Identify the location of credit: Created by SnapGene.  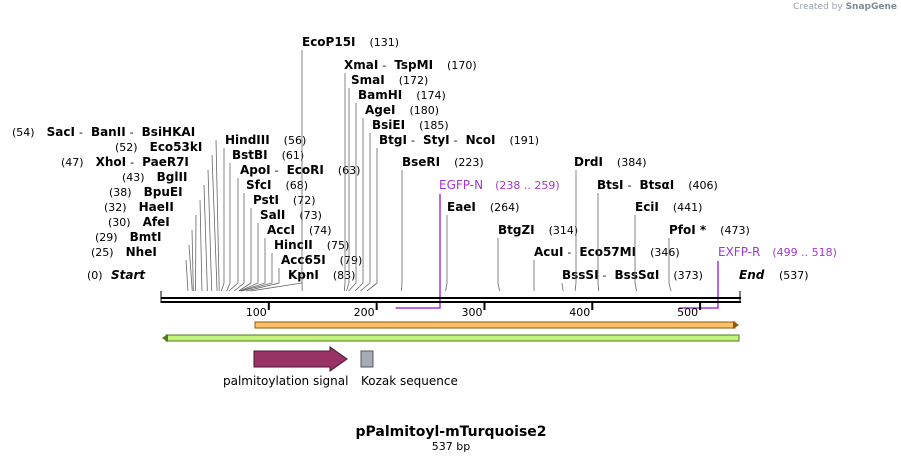
(845, 7).